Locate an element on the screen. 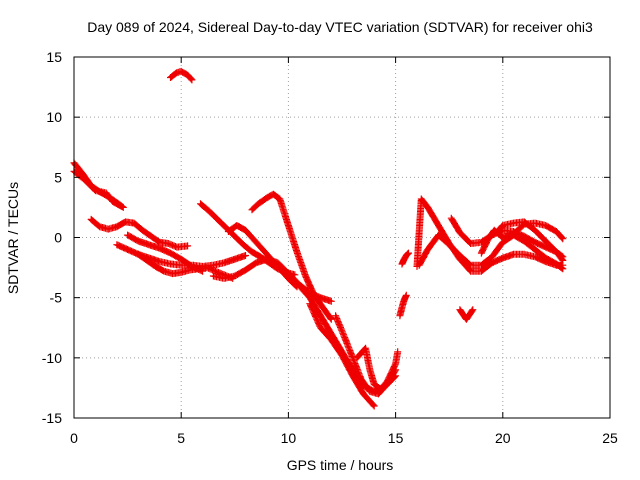 This screenshot has width=640, height=480. x-tick-label: 20 is located at coordinates (503, 438).